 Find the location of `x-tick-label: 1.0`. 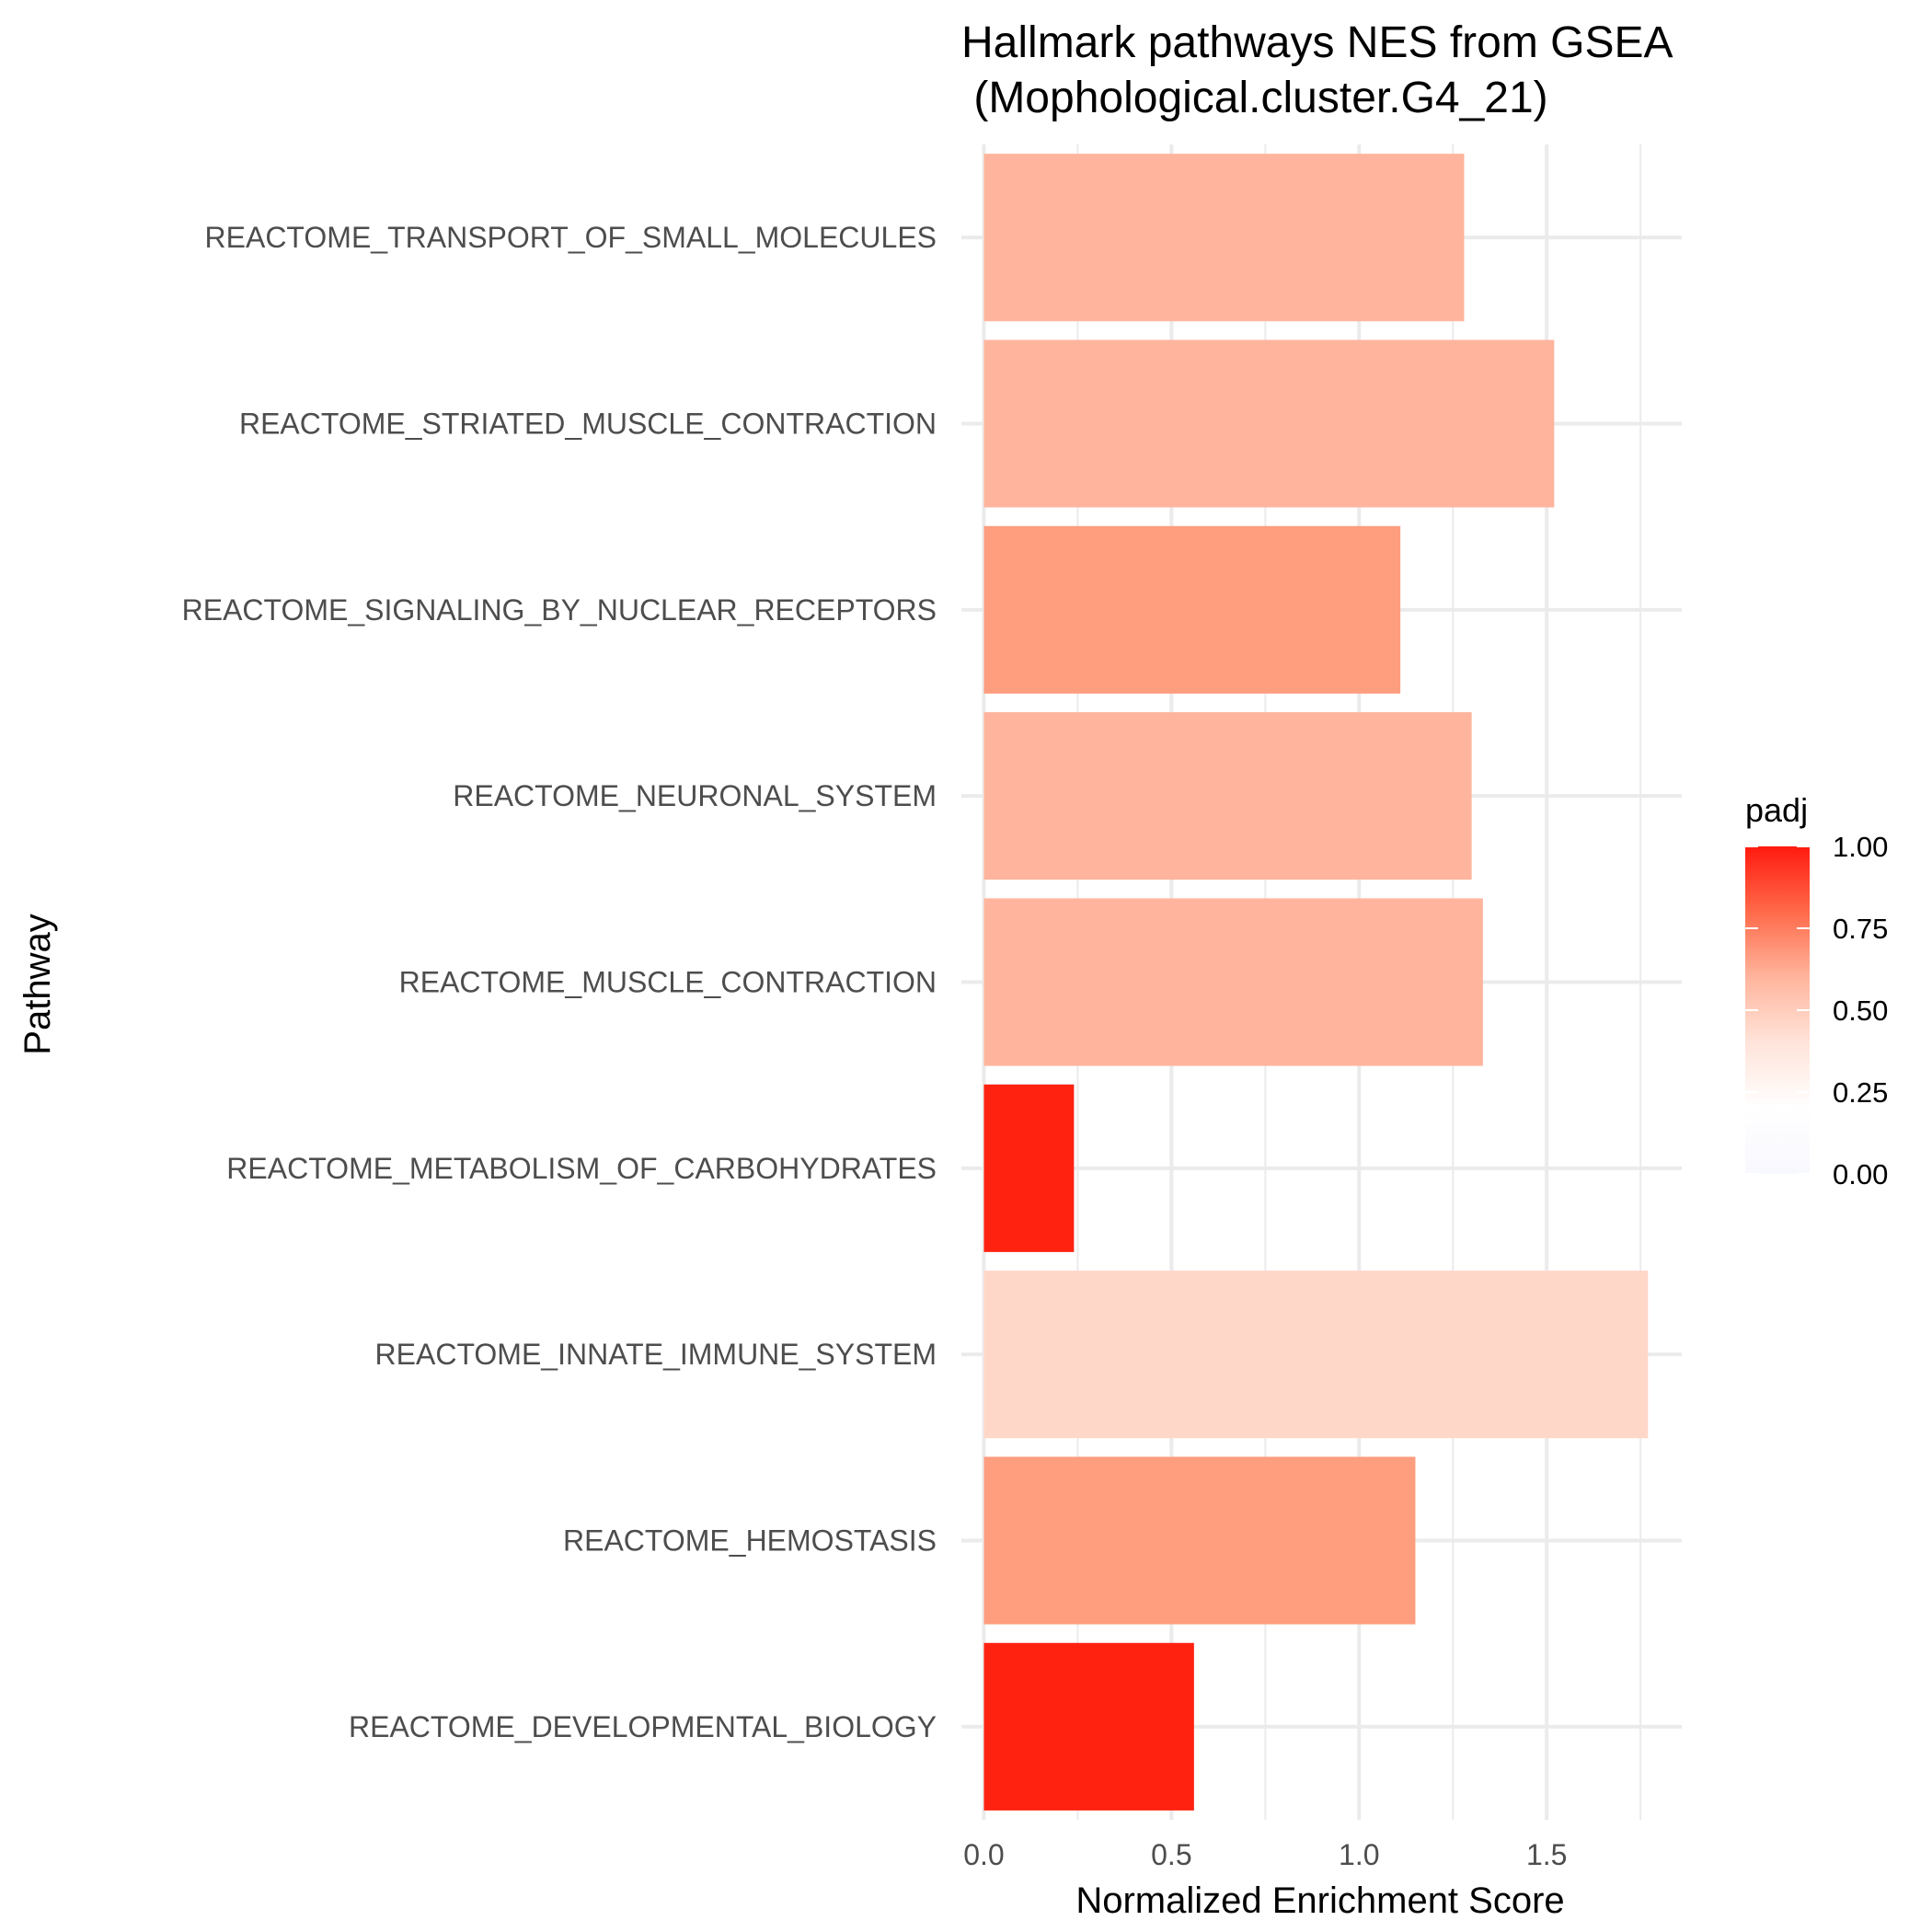

x-tick-label: 1.0 is located at coordinates (1359, 1854).